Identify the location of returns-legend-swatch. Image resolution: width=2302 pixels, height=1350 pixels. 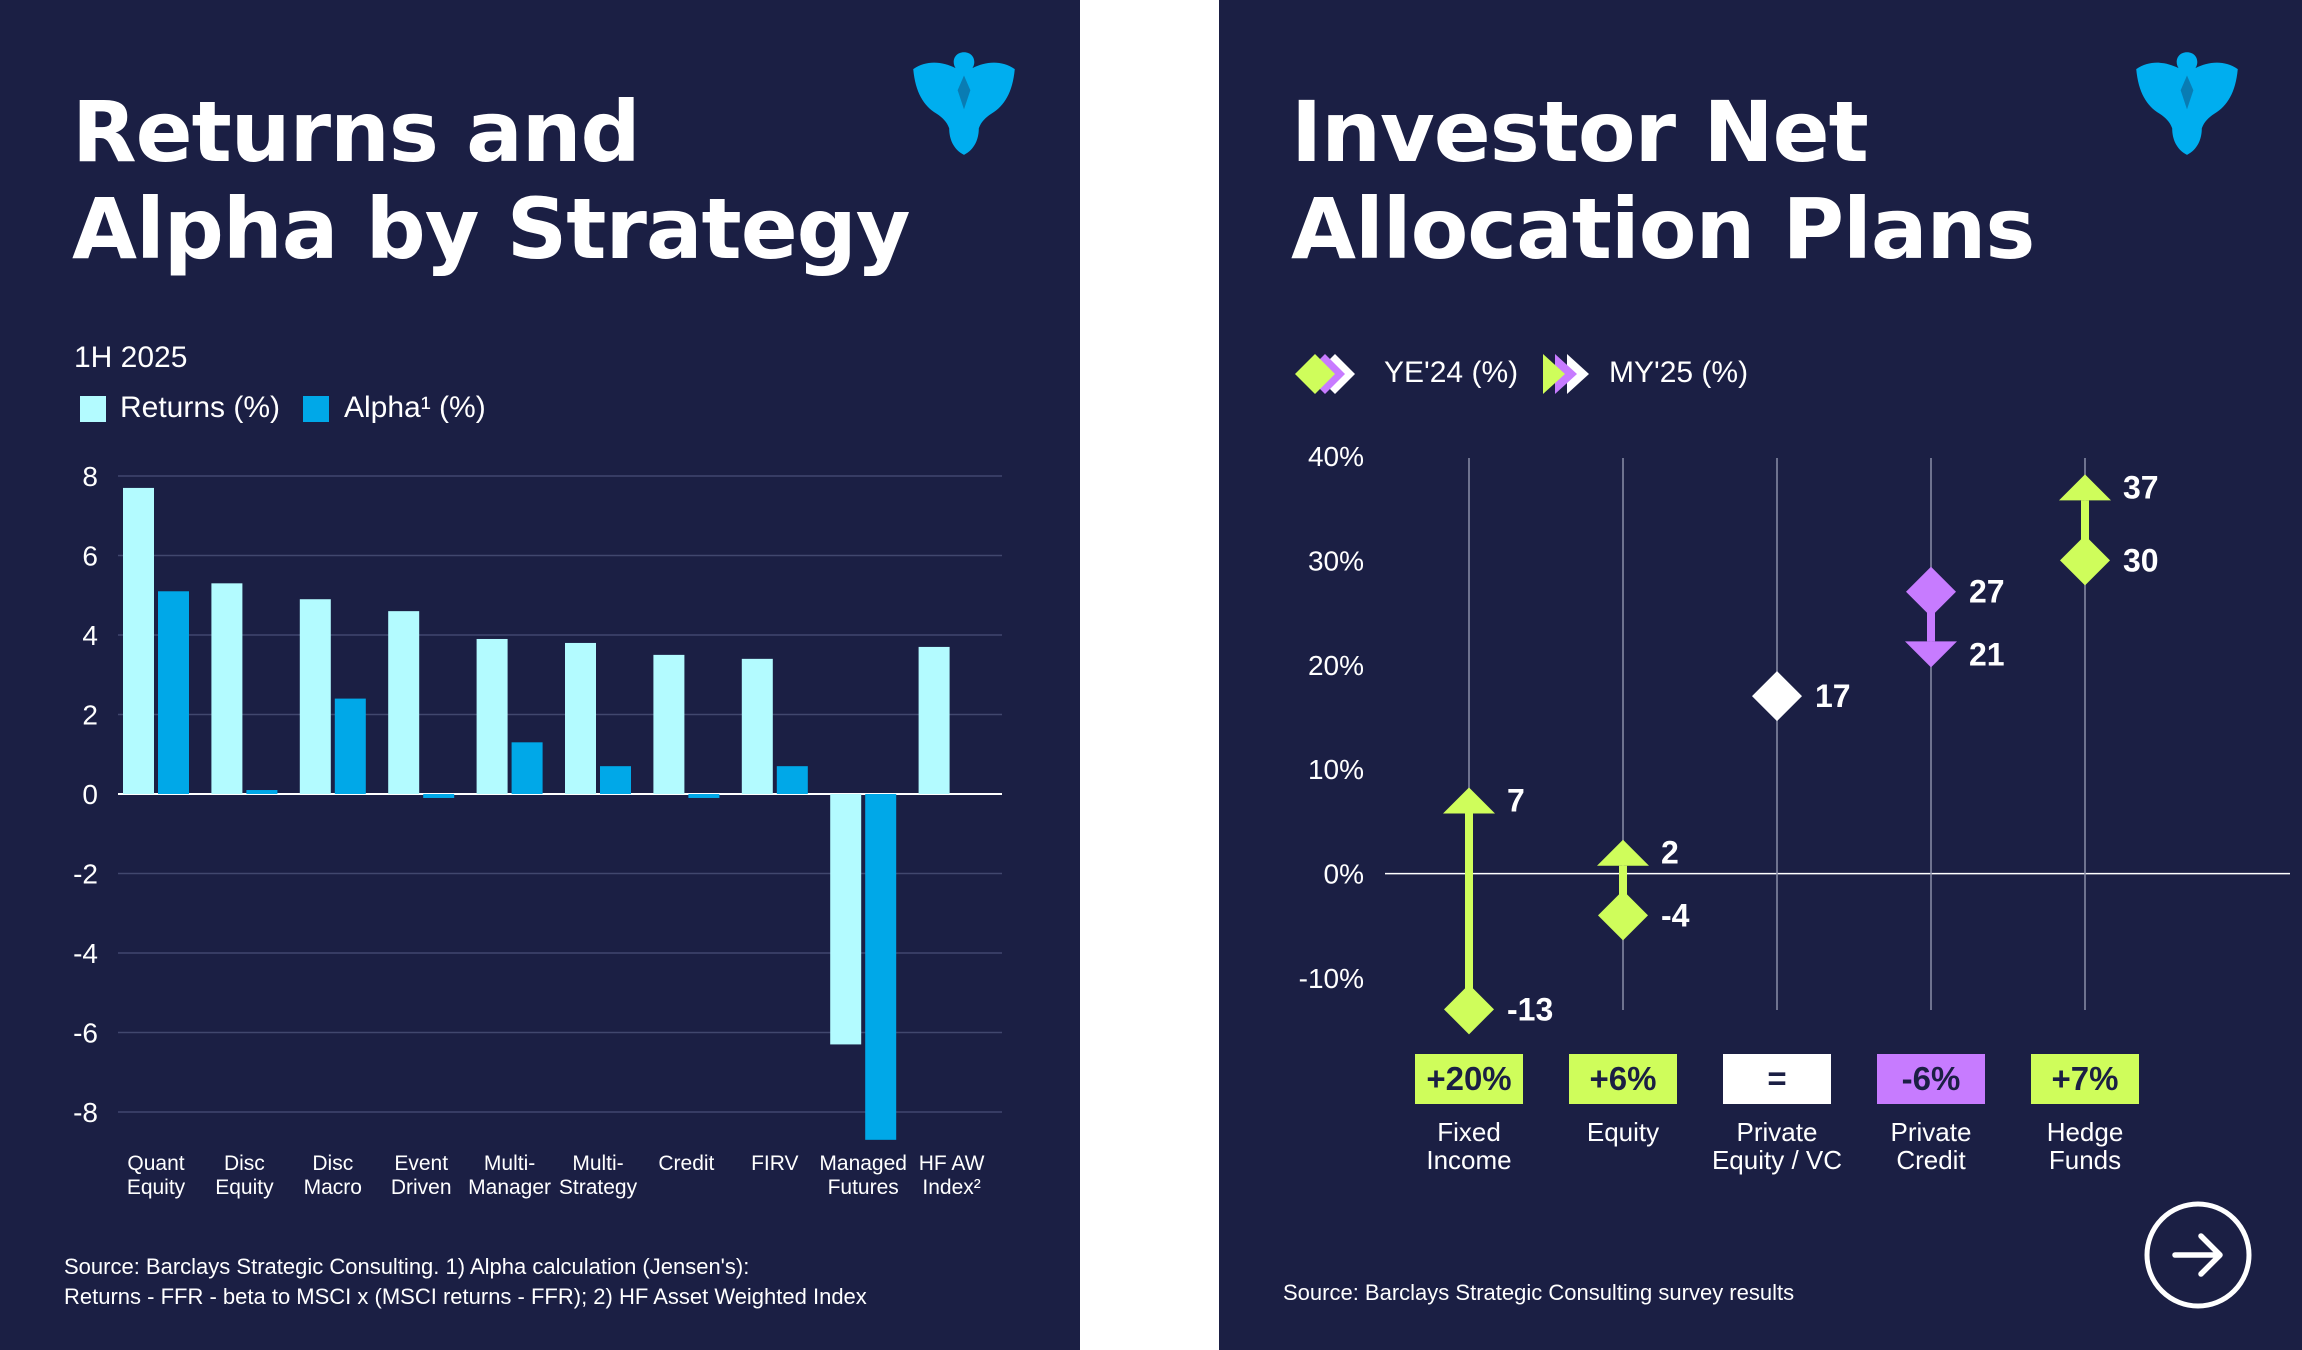
(93, 409).